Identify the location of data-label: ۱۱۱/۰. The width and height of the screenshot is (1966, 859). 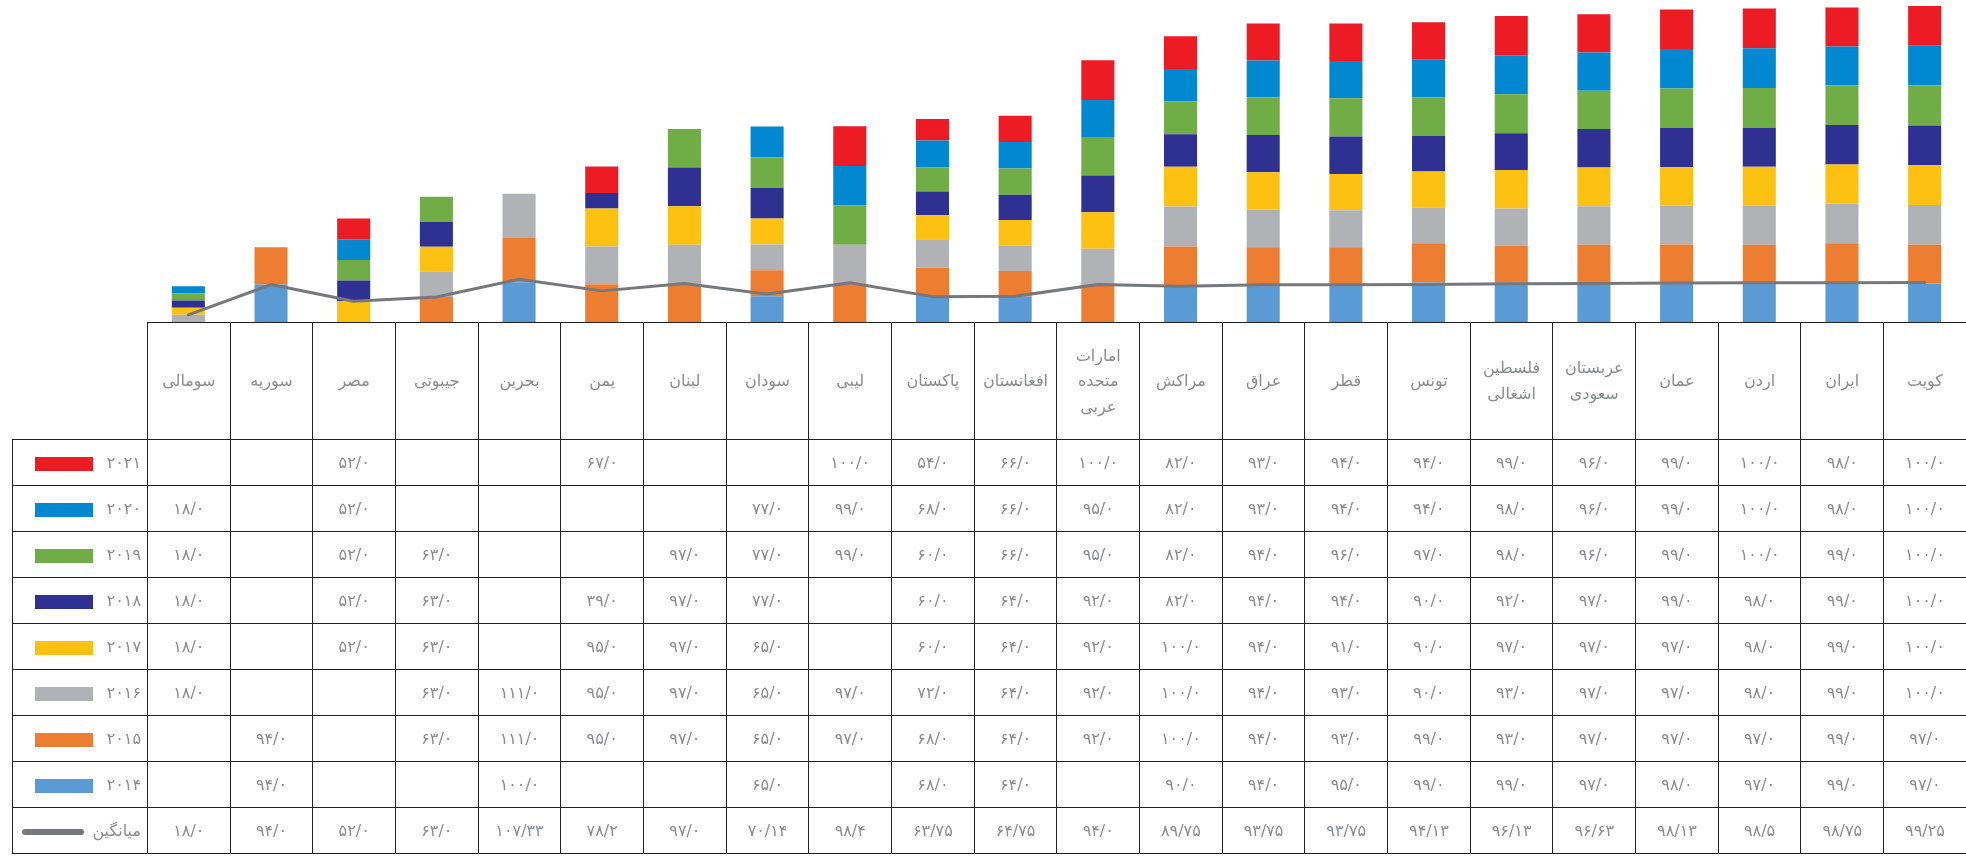
(519, 738).